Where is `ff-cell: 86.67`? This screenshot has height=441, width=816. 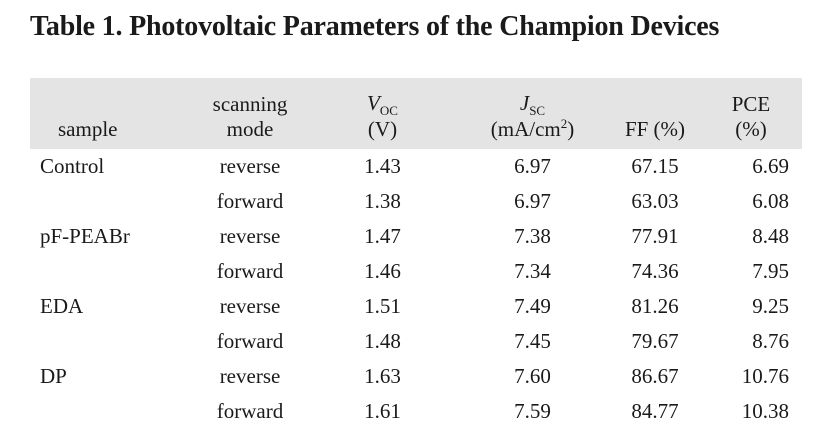 ff-cell: 86.67 is located at coordinates (655, 376).